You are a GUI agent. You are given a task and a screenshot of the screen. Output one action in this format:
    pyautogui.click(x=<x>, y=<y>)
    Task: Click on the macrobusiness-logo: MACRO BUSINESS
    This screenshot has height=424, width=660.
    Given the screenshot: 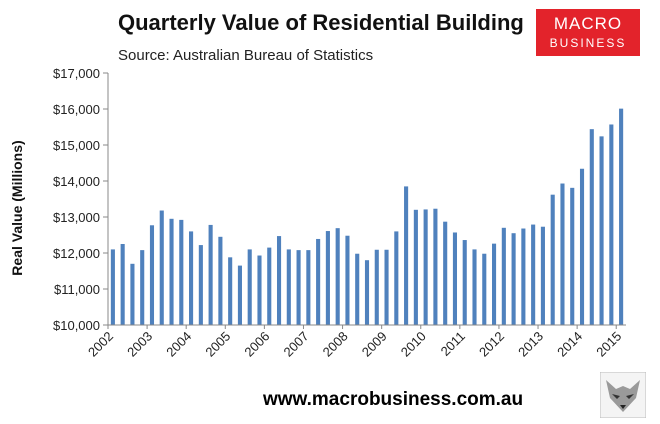 What is the action you would take?
    pyautogui.click(x=588, y=32)
    